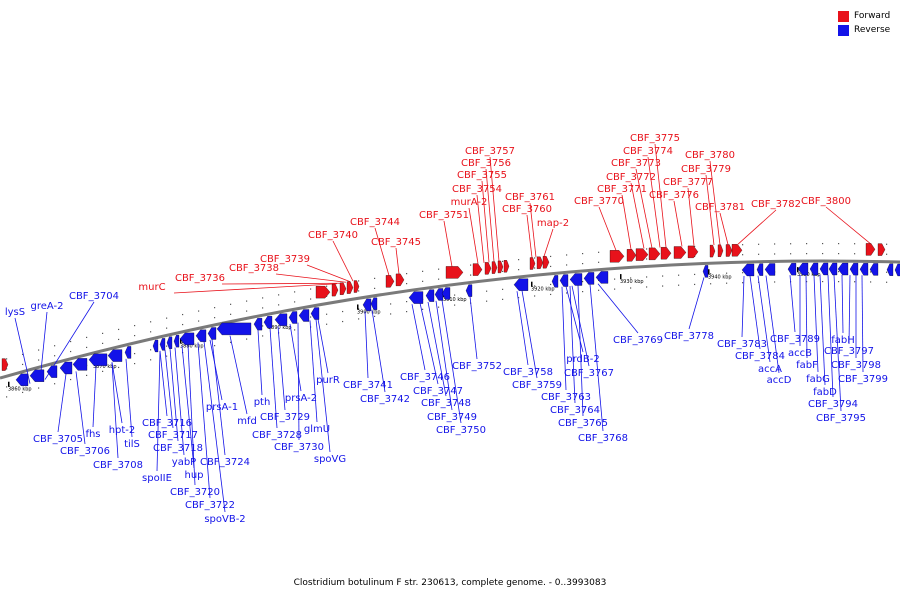  Describe the element at coordinates (589, 373) in the screenshot. I see `reverse-gene-label: CBF_3767` at that location.